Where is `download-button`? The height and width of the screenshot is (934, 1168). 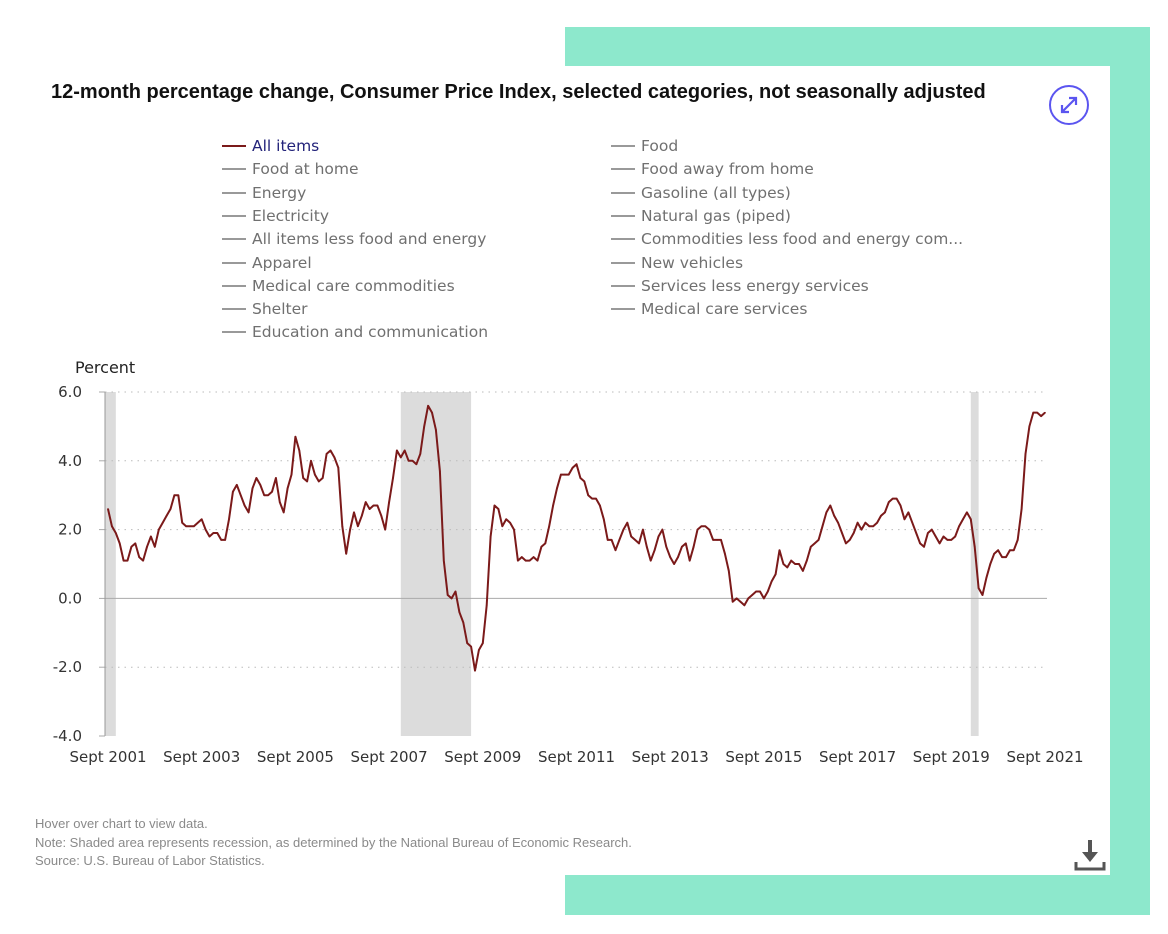 download-button is located at coordinates (1090, 855).